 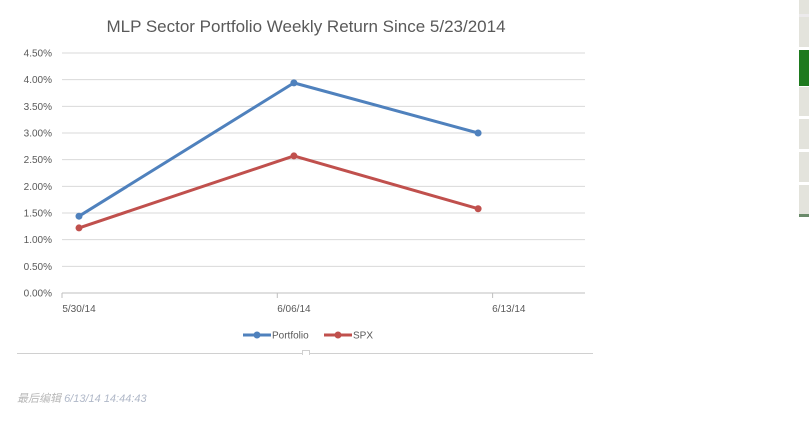 I want to click on legend-marker-spx, so click(x=338, y=335).